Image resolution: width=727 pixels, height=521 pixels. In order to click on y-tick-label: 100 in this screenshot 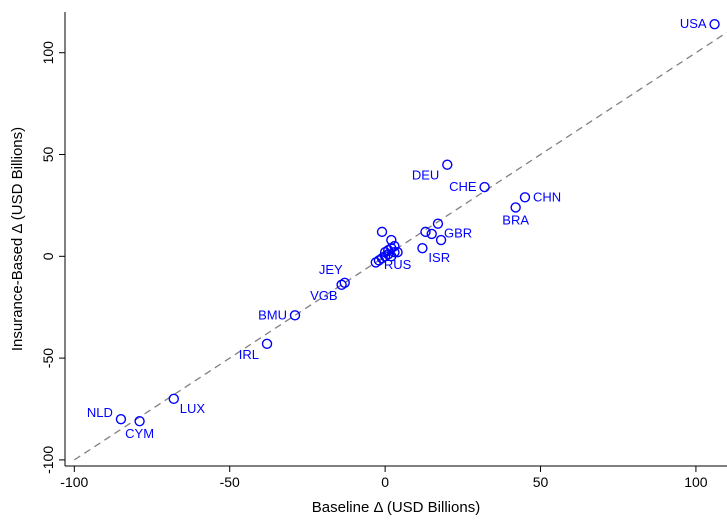, I will do `click(48, 53)`.